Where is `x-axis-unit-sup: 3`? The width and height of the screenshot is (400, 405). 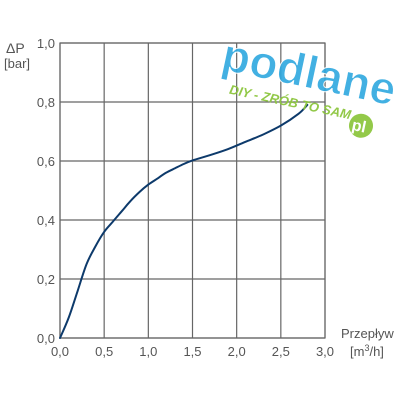 x-axis-unit-sup: 3 is located at coordinates (366, 348).